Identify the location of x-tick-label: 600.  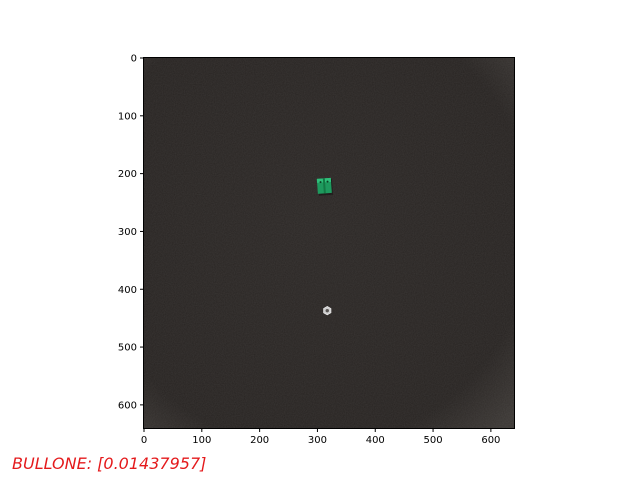
(490, 440).